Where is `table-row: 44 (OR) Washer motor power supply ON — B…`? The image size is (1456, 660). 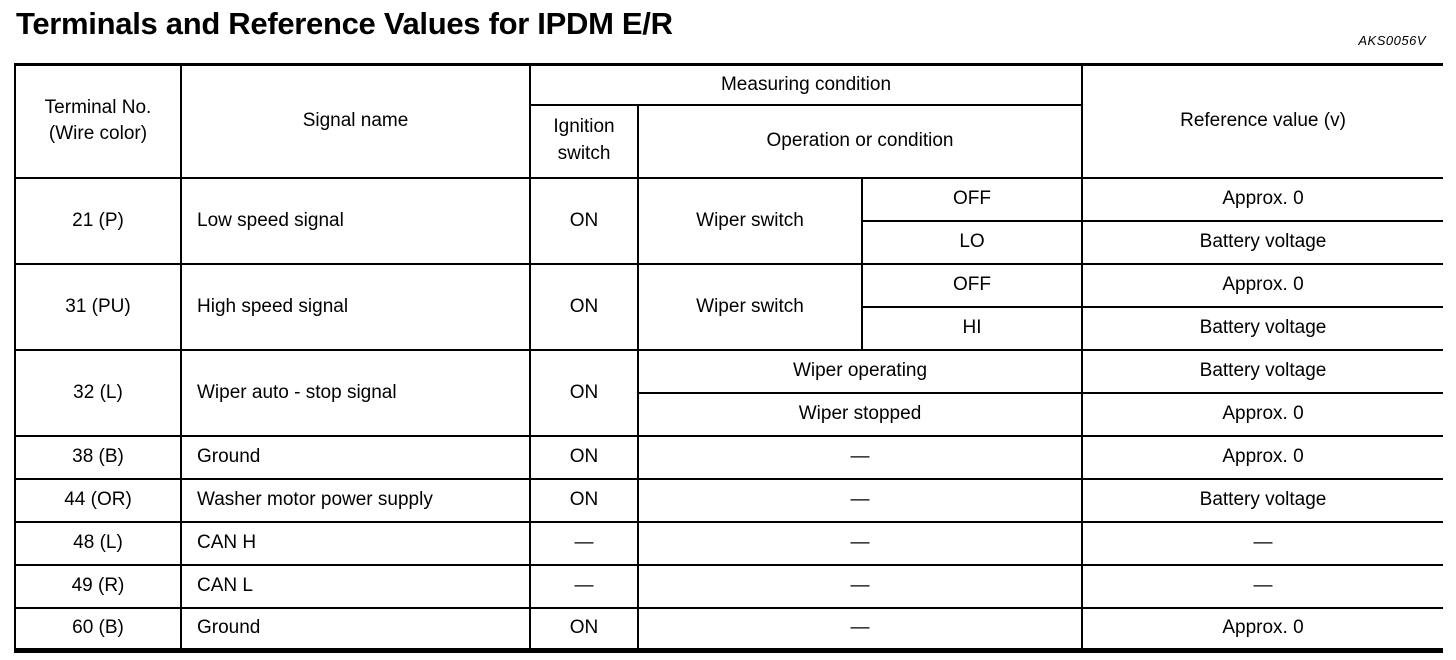 table-row: 44 (OR) Washer motor power supply ON — B… is located at coordinates (729, 500).